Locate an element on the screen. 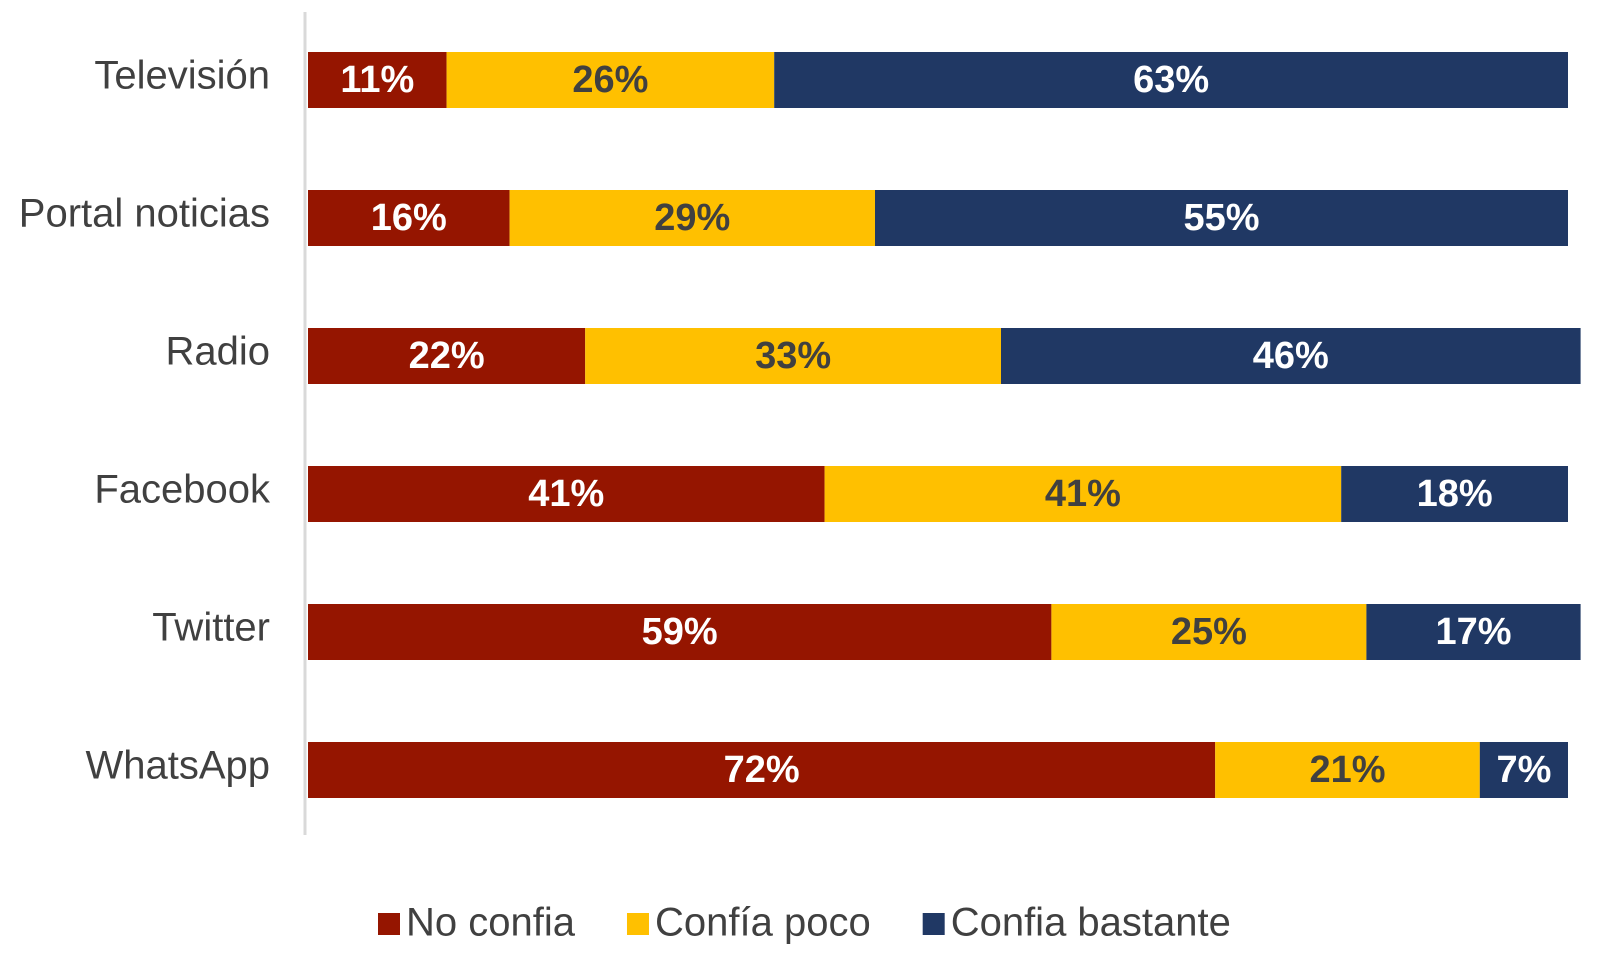  data-label: 17% is located at coordinates (1473, 632).